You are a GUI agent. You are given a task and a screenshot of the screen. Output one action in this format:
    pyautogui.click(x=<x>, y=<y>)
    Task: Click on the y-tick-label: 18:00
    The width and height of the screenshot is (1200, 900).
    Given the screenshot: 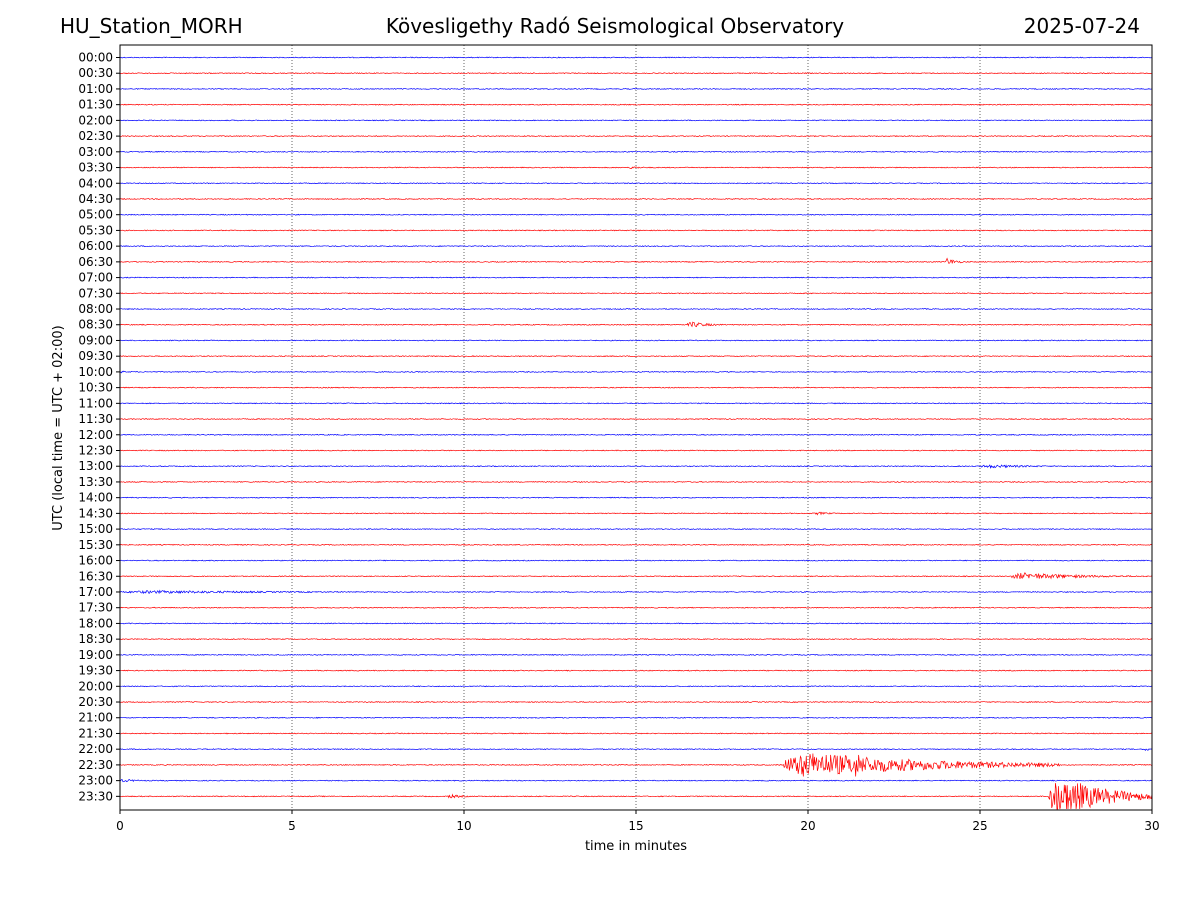 What is the action you would take?
    pyautogui.click(x=95, y=623)
    